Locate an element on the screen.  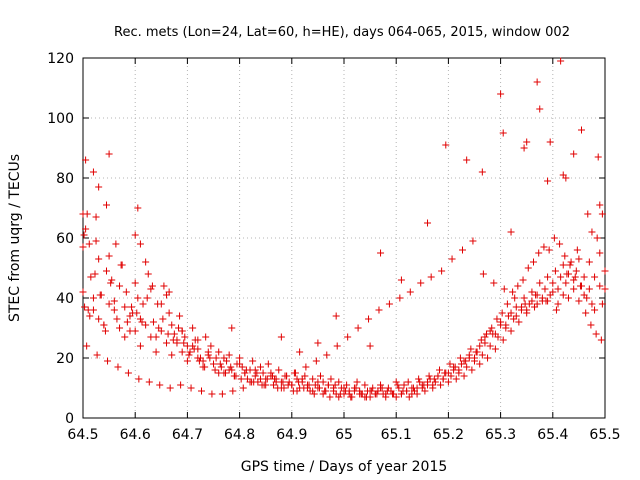
y-tick-label: 40 is located at coordinates (65, 299).